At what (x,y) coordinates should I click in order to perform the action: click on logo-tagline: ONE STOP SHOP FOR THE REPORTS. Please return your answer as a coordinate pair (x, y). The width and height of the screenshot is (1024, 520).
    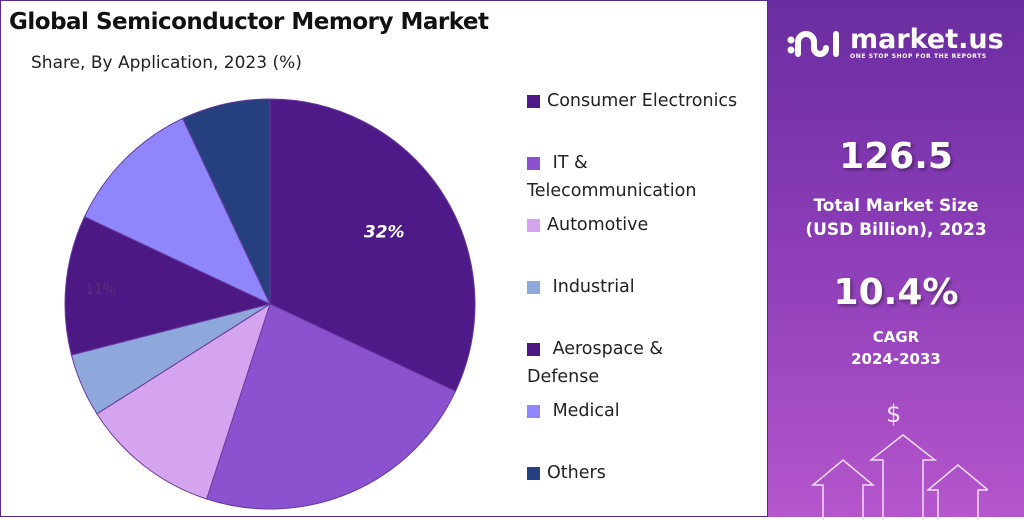
    Looking at the image, I should click on (918, 56).